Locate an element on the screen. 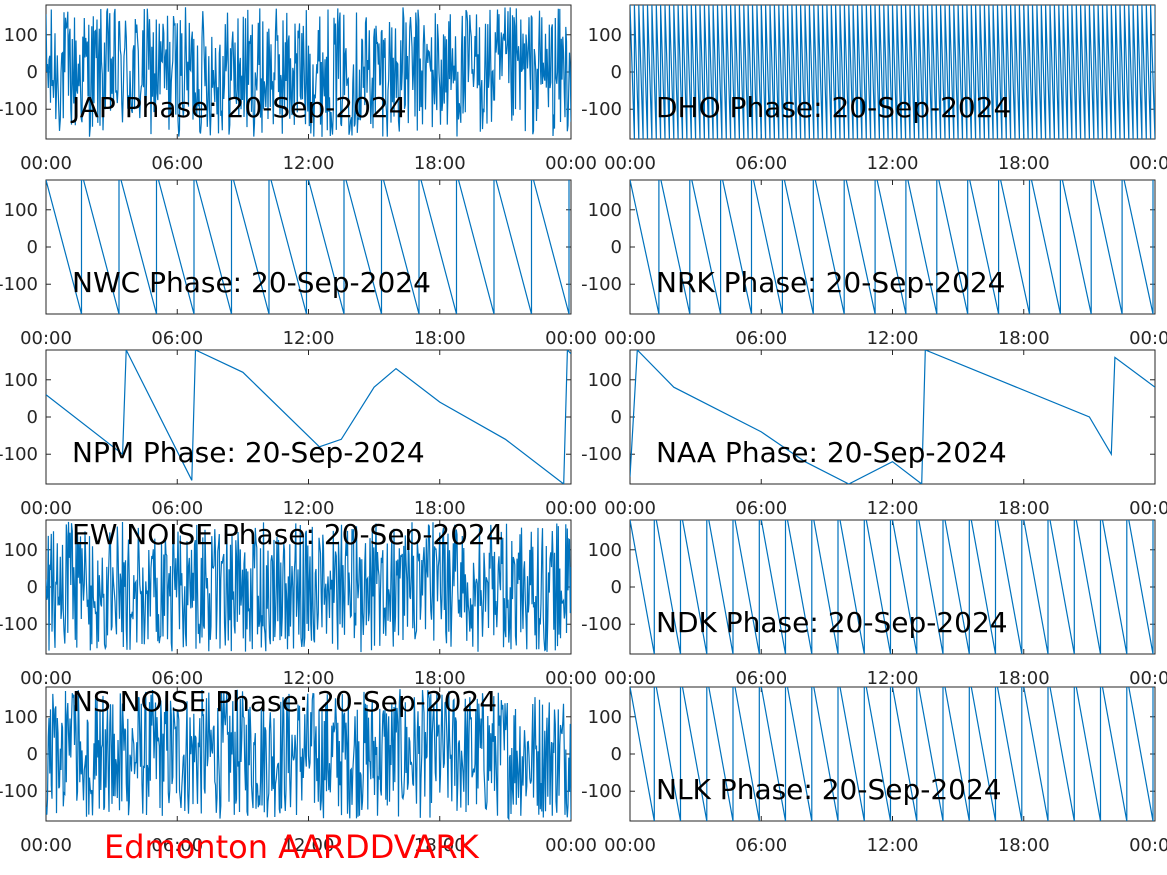  subplot-title: NPM Phase: 20-Sep-2024 is located at coordinates (248, 452).